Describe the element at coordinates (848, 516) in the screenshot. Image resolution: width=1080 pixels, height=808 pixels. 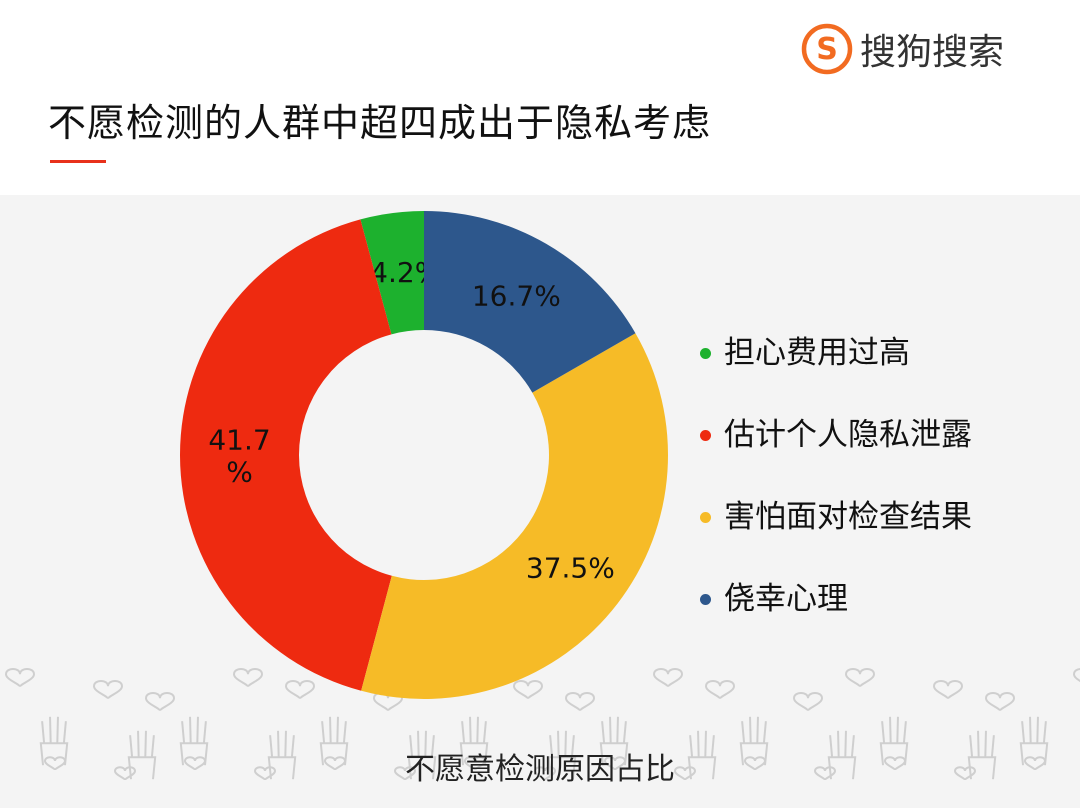
I see `legend-label: 害怕面对检查结果` at that location.